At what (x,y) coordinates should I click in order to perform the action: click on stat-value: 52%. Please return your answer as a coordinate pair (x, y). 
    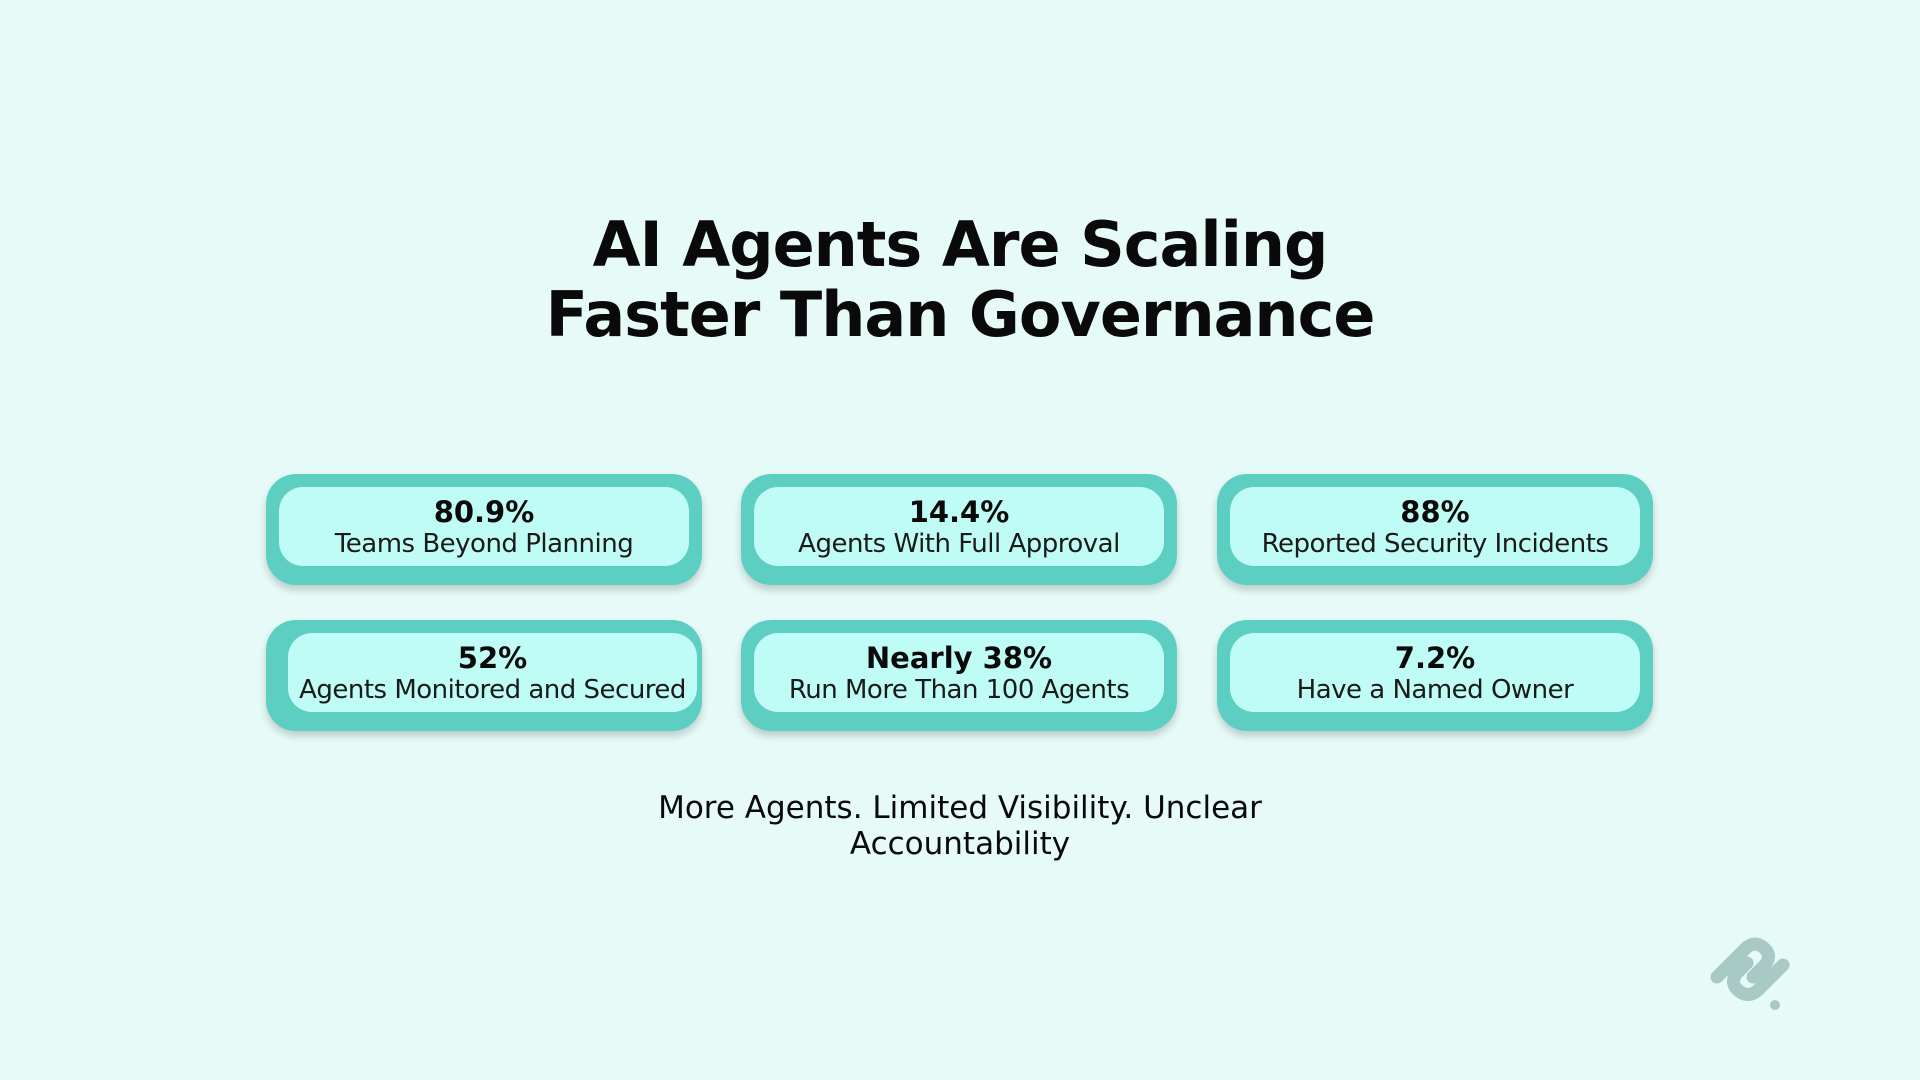
    Looking at the image, I should click on (492, 658).